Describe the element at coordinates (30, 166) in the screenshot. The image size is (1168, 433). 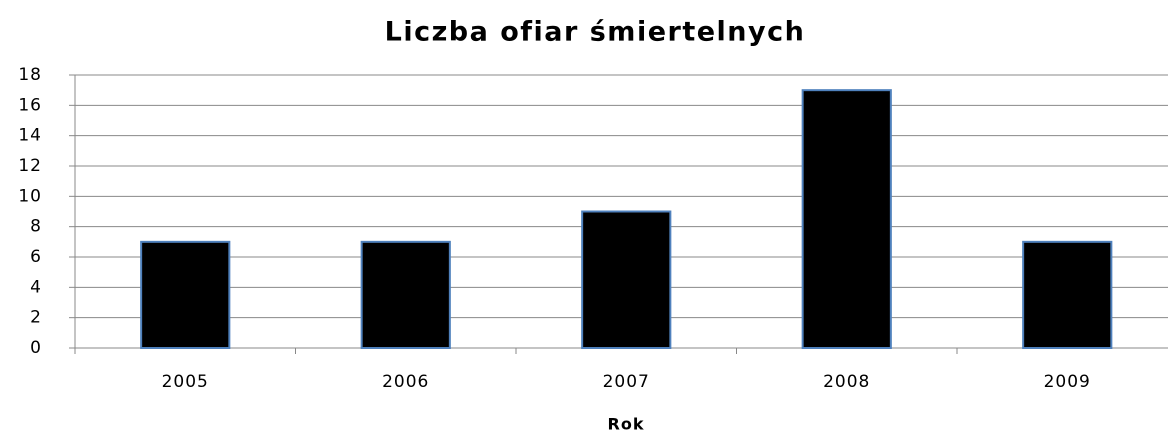
I see `y-tick-label: 12` at that location.